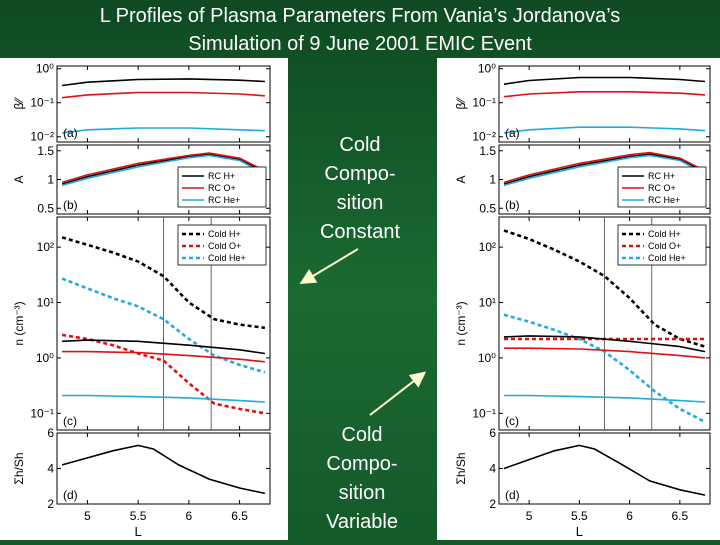 This screenshot has width=720, height=545. Describe the element at coordinates (579, 531) in the screenshot. I see `x-axis-label: L` at that location.